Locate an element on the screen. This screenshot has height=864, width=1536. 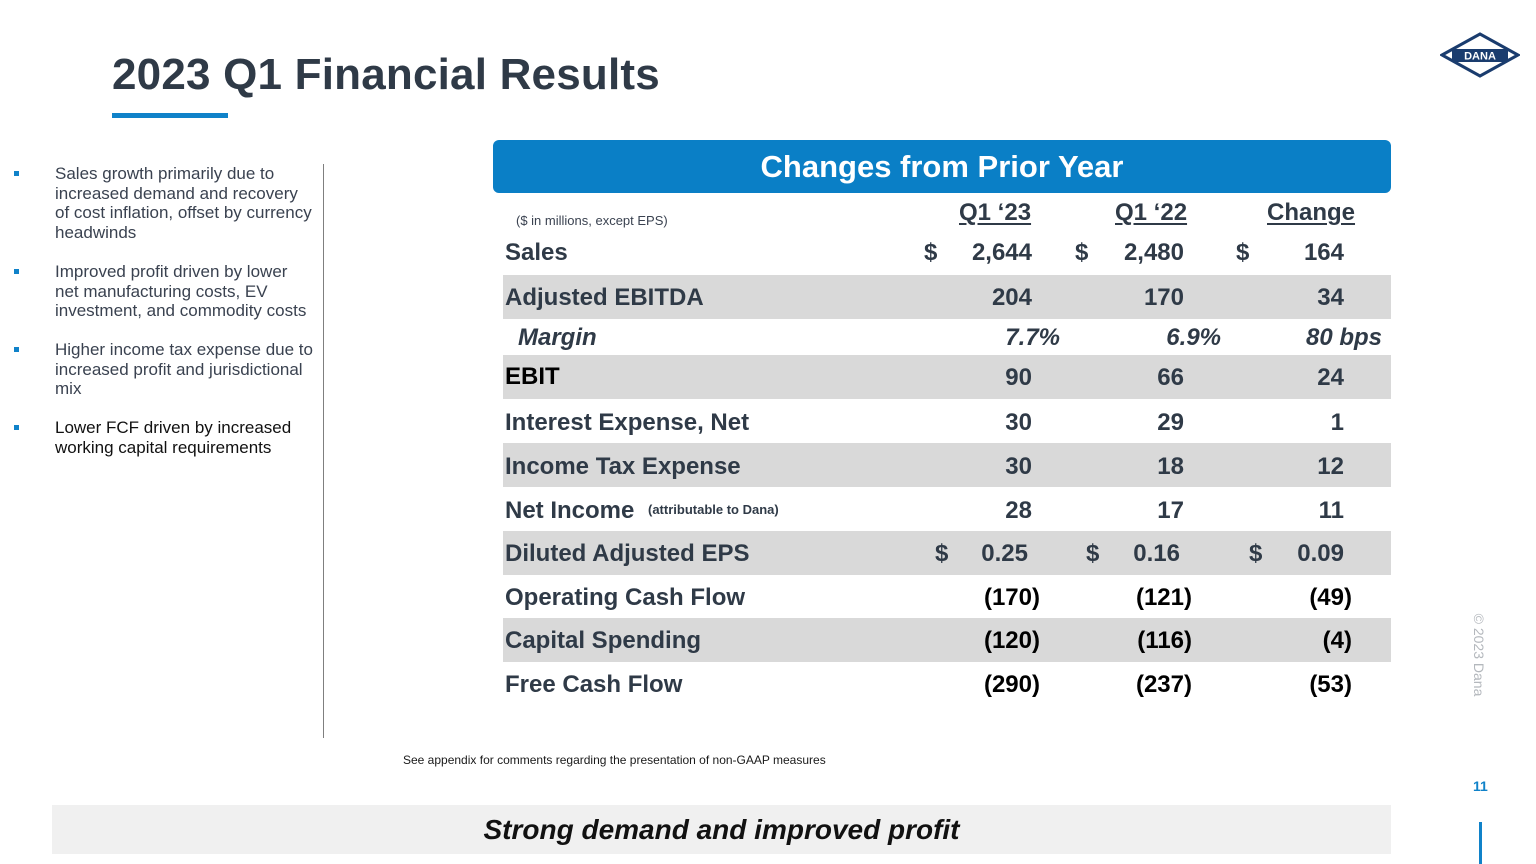
value-q1-22: 170 is located at coordinates (1163, 297).